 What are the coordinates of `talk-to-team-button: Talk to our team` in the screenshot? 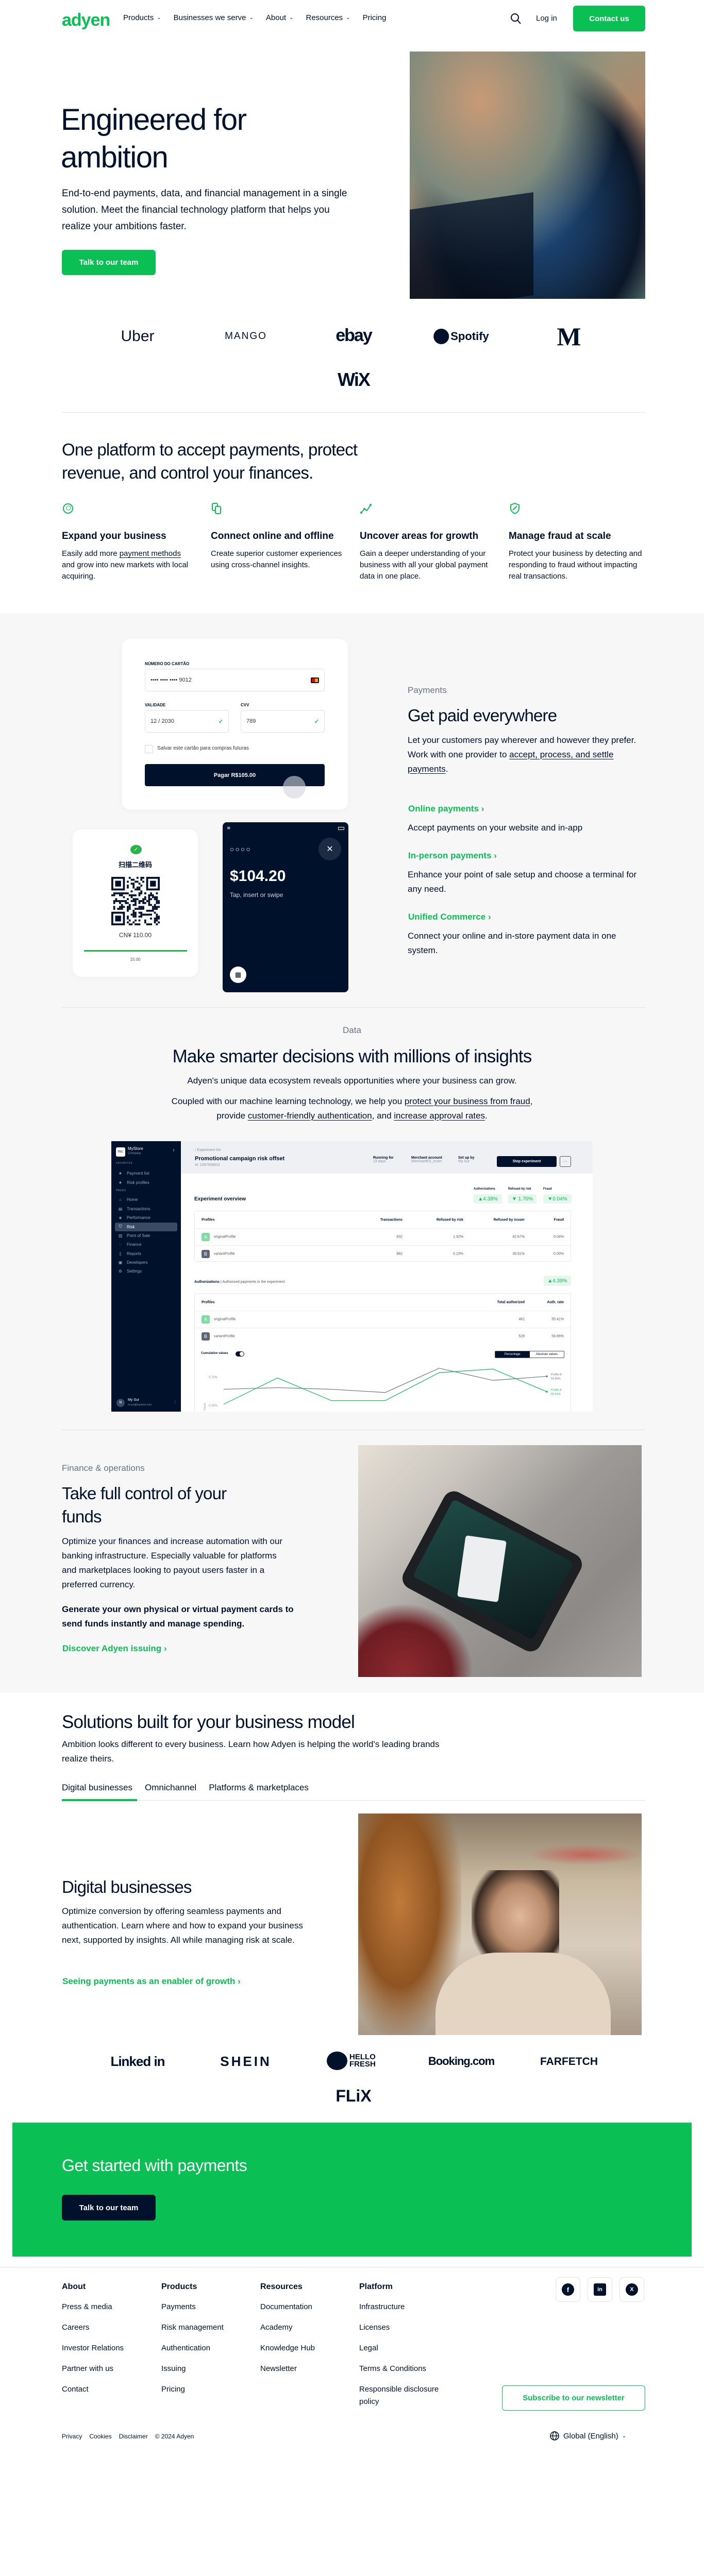 It's located at (109, 262).